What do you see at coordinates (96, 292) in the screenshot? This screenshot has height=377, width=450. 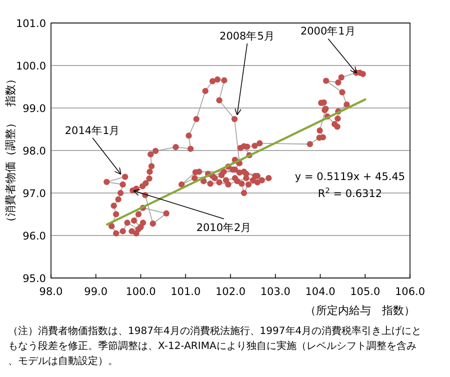 I see `x-tick-label: 99.0` at bounding box center [96, 292].